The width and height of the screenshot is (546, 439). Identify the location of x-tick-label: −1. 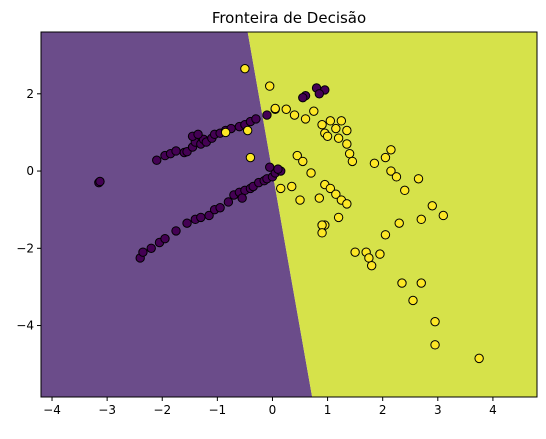
(218, 410).